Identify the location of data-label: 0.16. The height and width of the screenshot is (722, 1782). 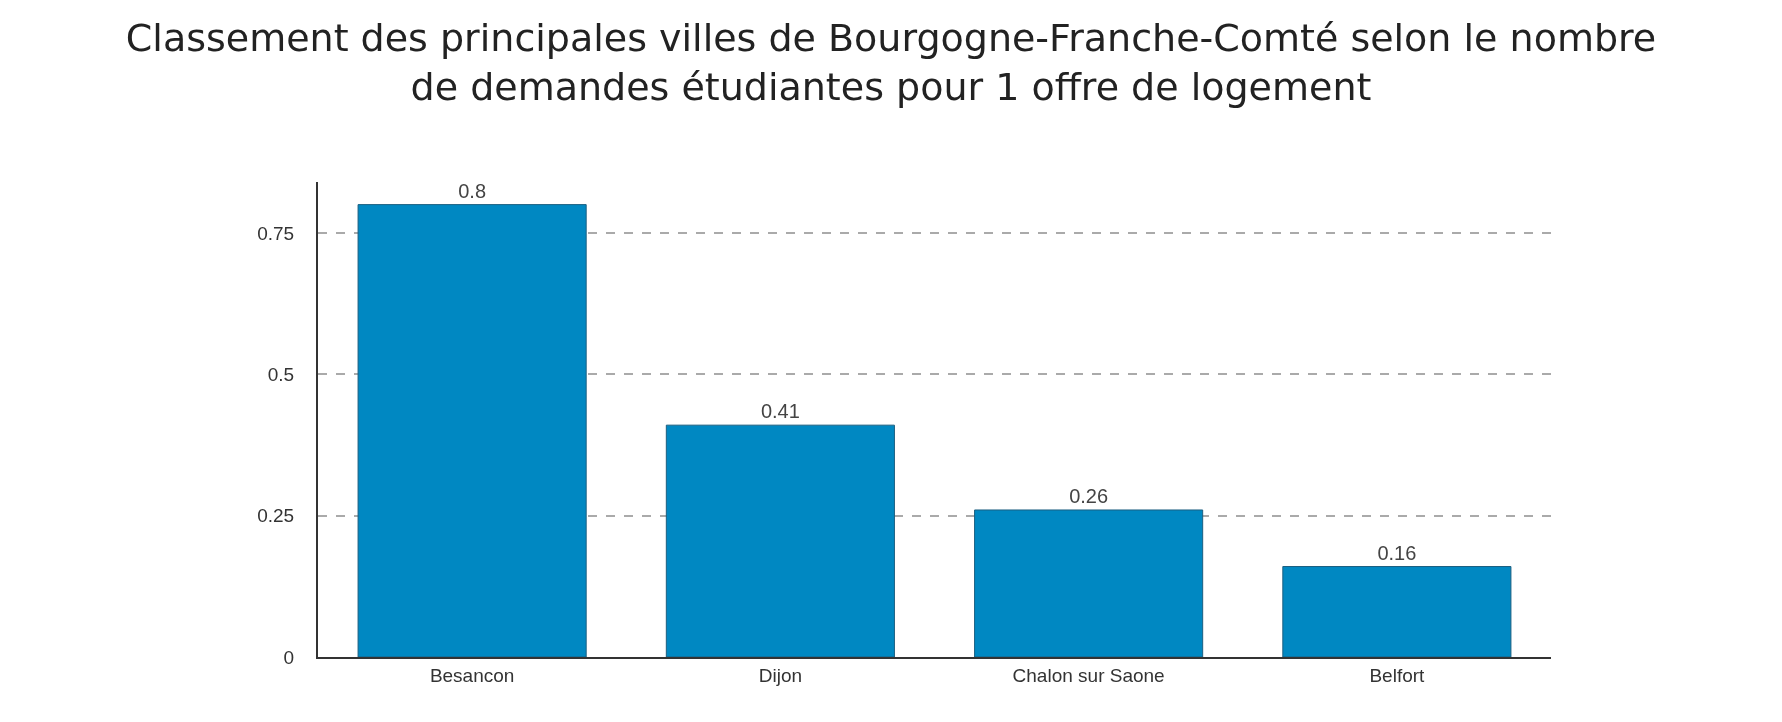
(1397, 552).